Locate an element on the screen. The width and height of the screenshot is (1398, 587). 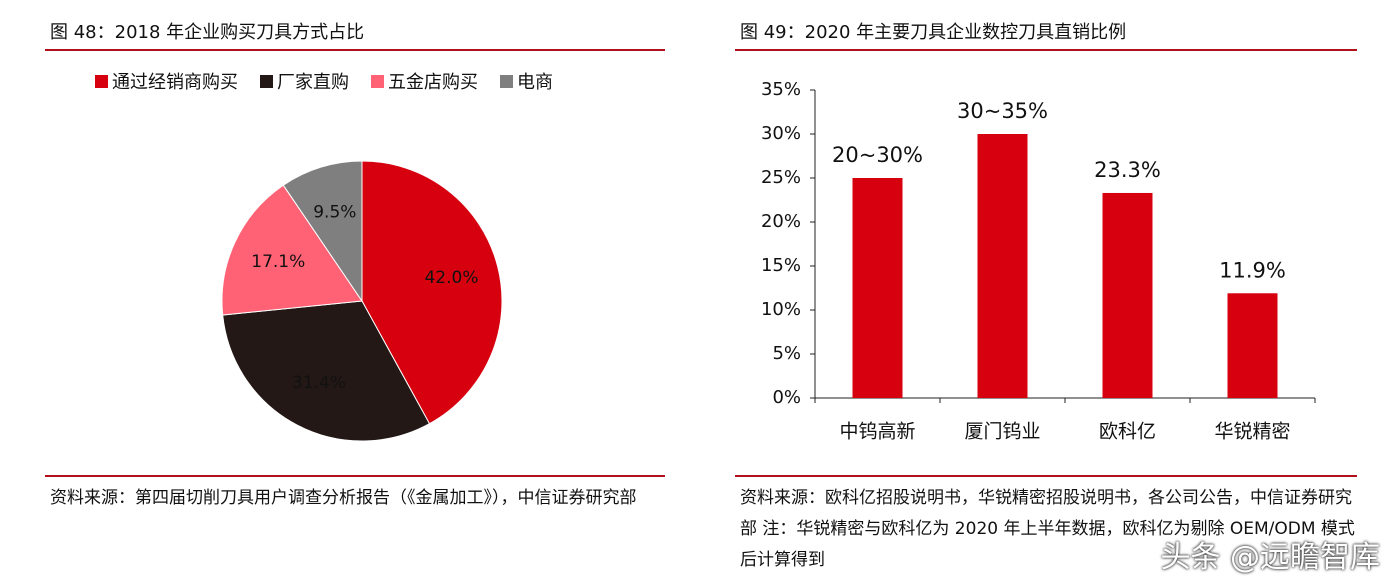
data-label: 42.0% is located at coordinates (451, 278).